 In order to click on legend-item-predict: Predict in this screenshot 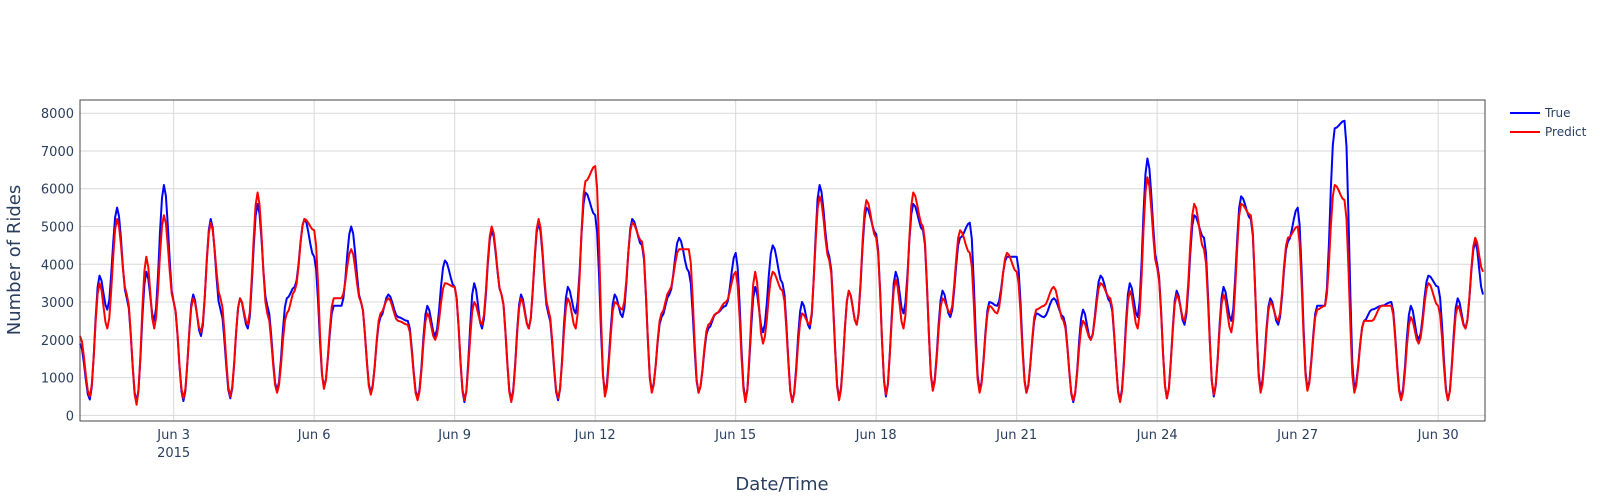, I will do `click(1548, 132)`.